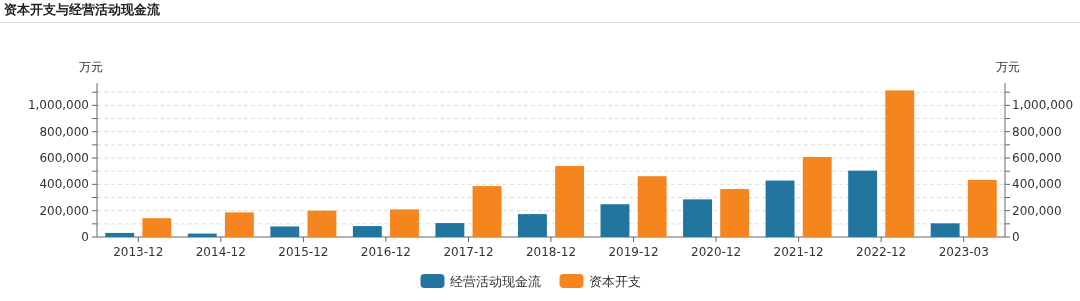  What do you see at coordinates (716, 252) in the screenshot?
I see `x-tick-label: 2020-12` at bounding box center [716, 252].